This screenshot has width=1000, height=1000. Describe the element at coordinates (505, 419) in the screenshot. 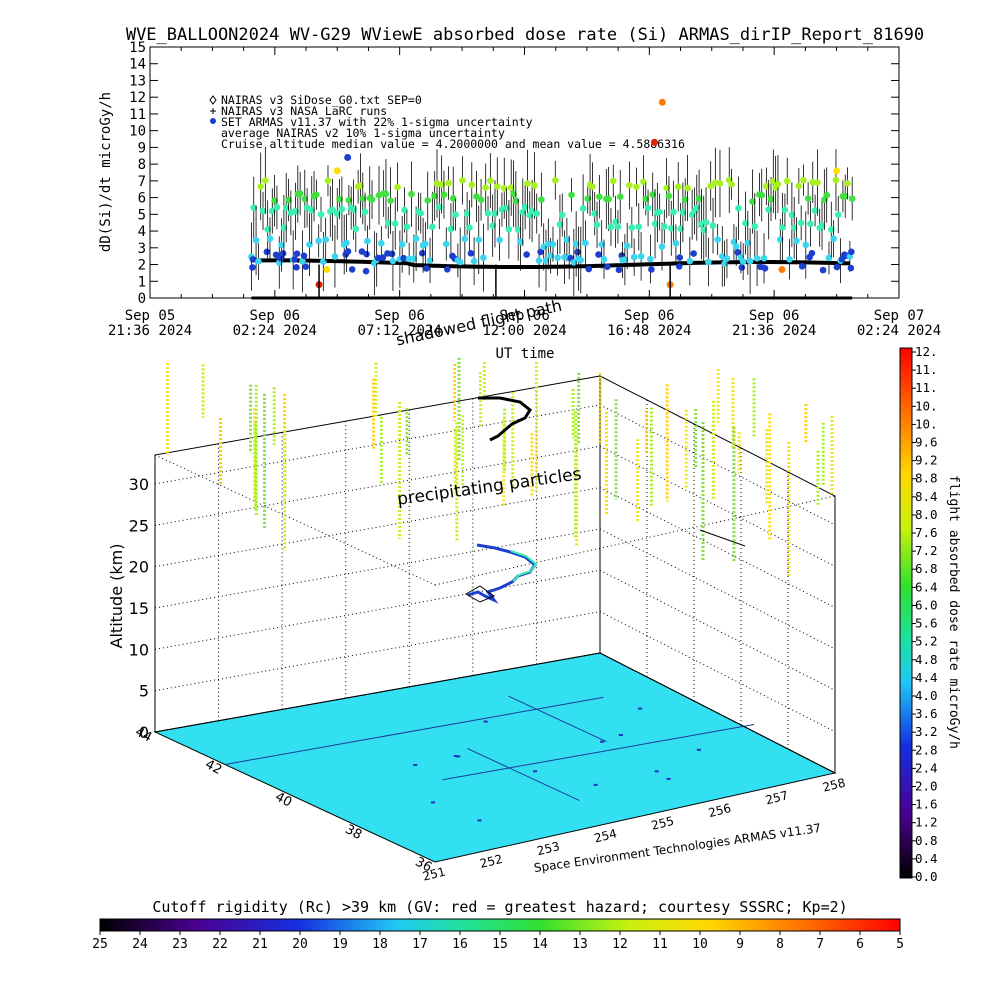

I see `flight-path-upper` at that location.